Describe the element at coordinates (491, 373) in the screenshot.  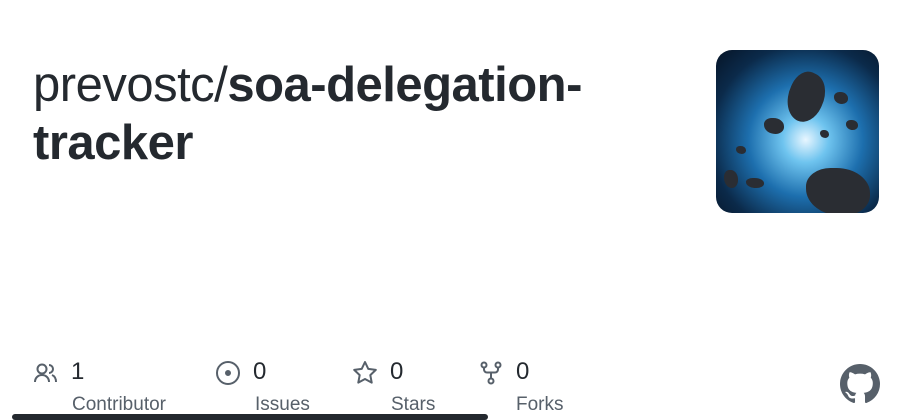
I see `fork-icon` at that location.